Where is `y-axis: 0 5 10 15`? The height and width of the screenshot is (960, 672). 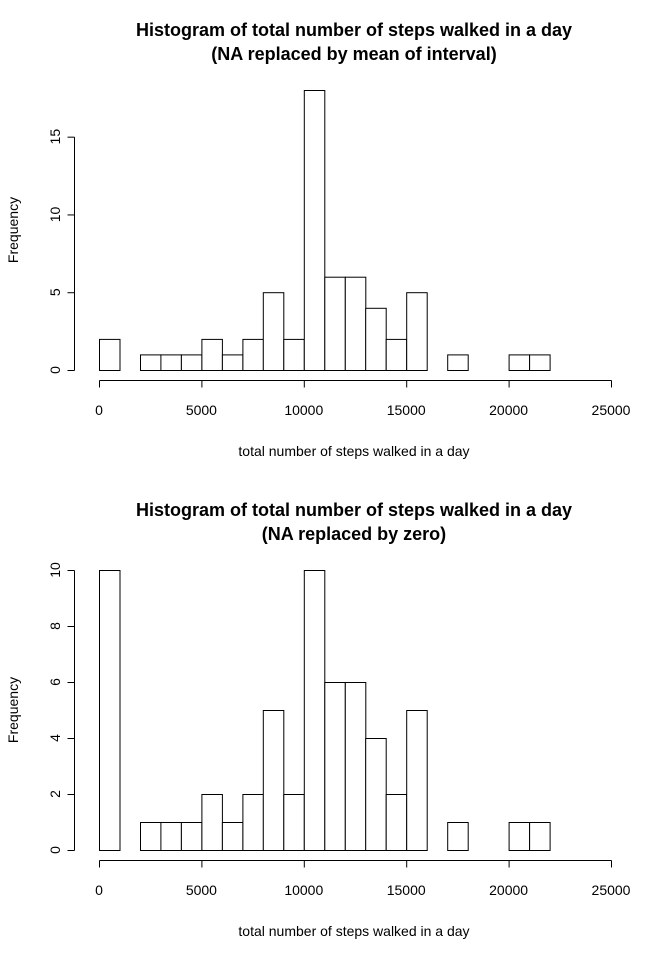
y-axis: 0 5 10 15 is located at coordinates (61, 251).